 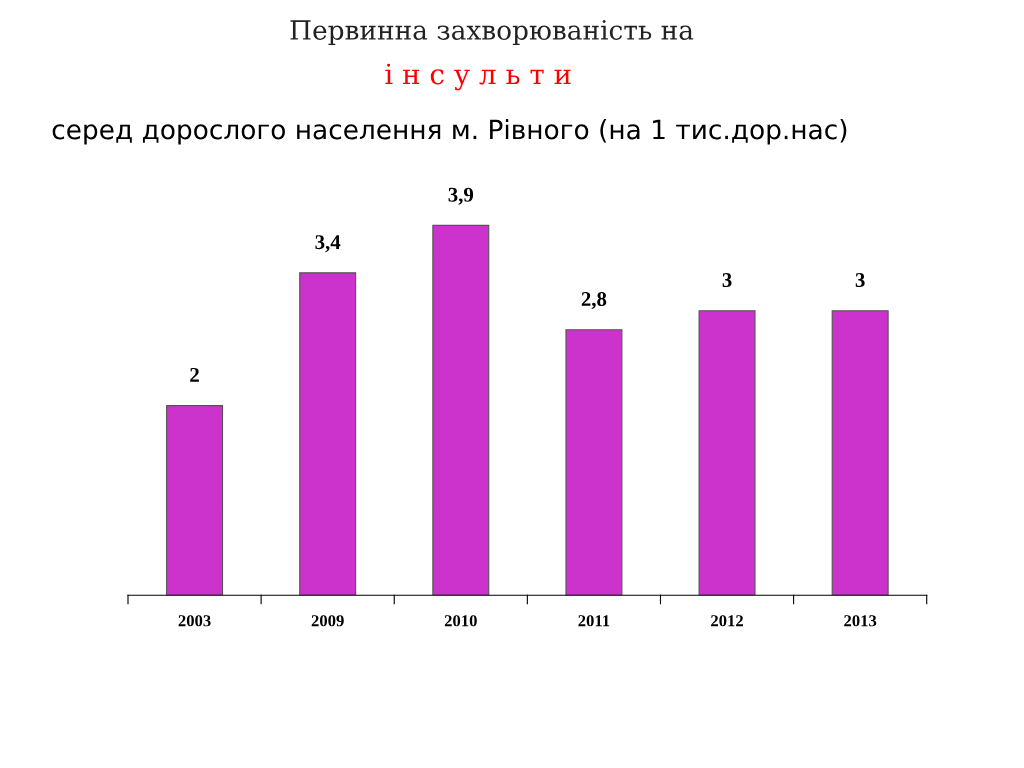 I want to click on data-label: 2, so click(x=194, y=374).